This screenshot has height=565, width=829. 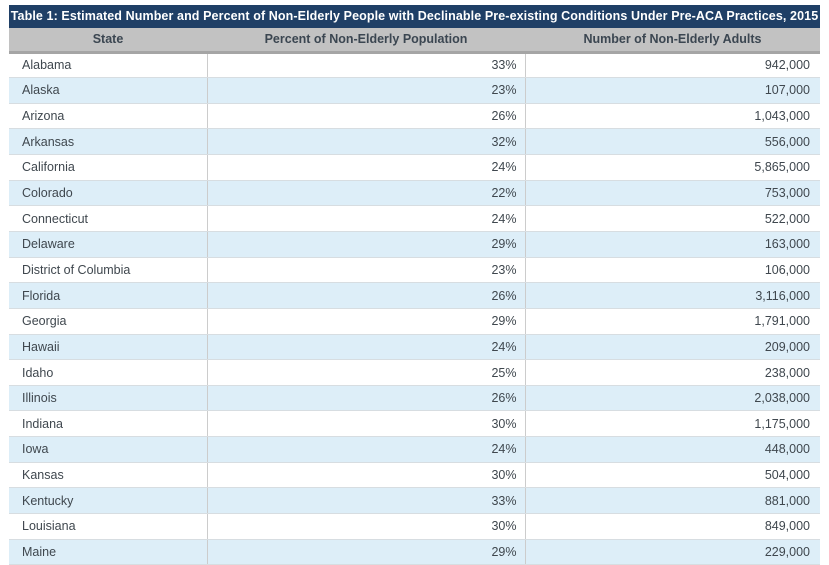 What do you see at coordinates (672, 193) in the screenshot?
I see `cell-number: 753,000` at bounding box center [672, 193].